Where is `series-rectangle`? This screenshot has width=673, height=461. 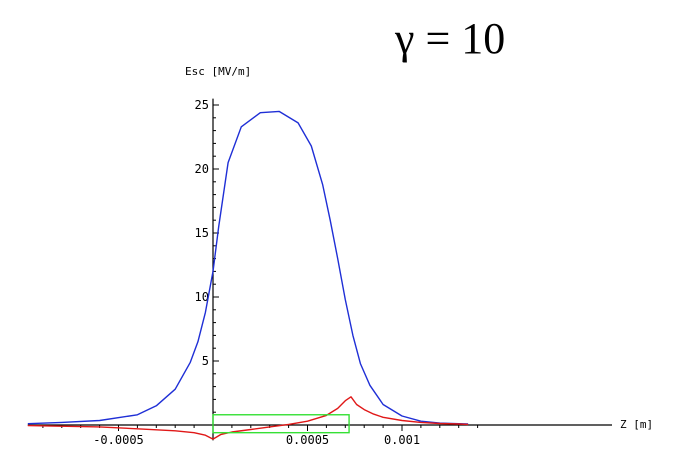
series-rectangle is located at coordinates (281, 424).